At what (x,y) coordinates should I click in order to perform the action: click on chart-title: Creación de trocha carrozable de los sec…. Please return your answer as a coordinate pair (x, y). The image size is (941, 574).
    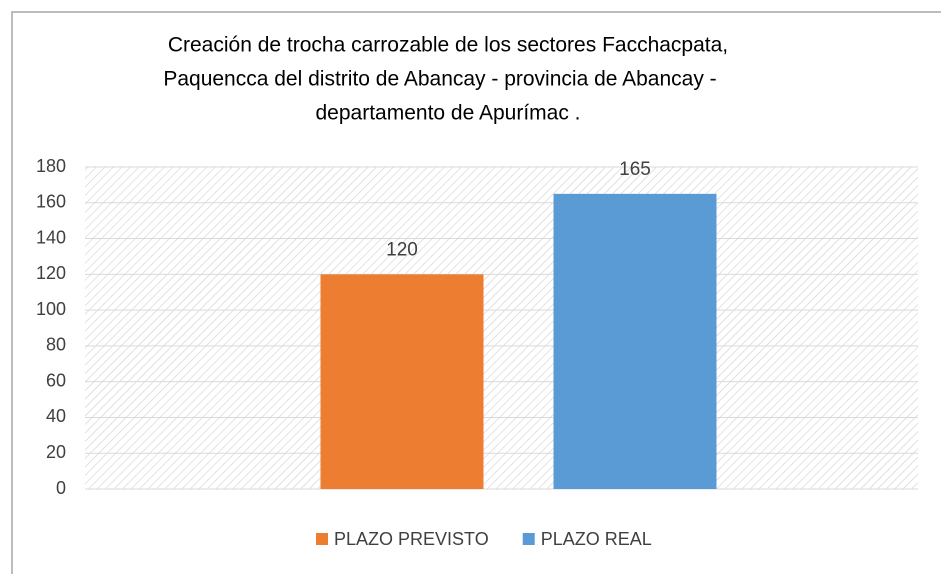
    Looking at the image, I should click on (448, 45).